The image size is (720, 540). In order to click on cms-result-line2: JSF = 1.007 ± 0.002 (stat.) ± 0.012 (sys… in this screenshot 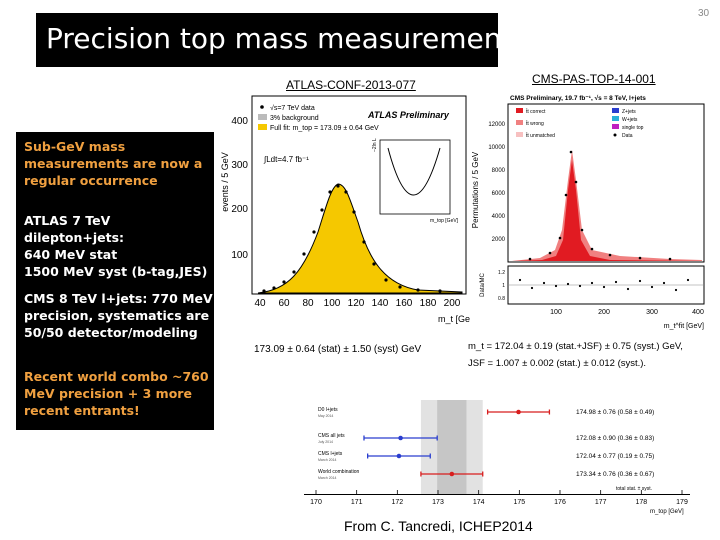, I will do `click(557, 363)`.